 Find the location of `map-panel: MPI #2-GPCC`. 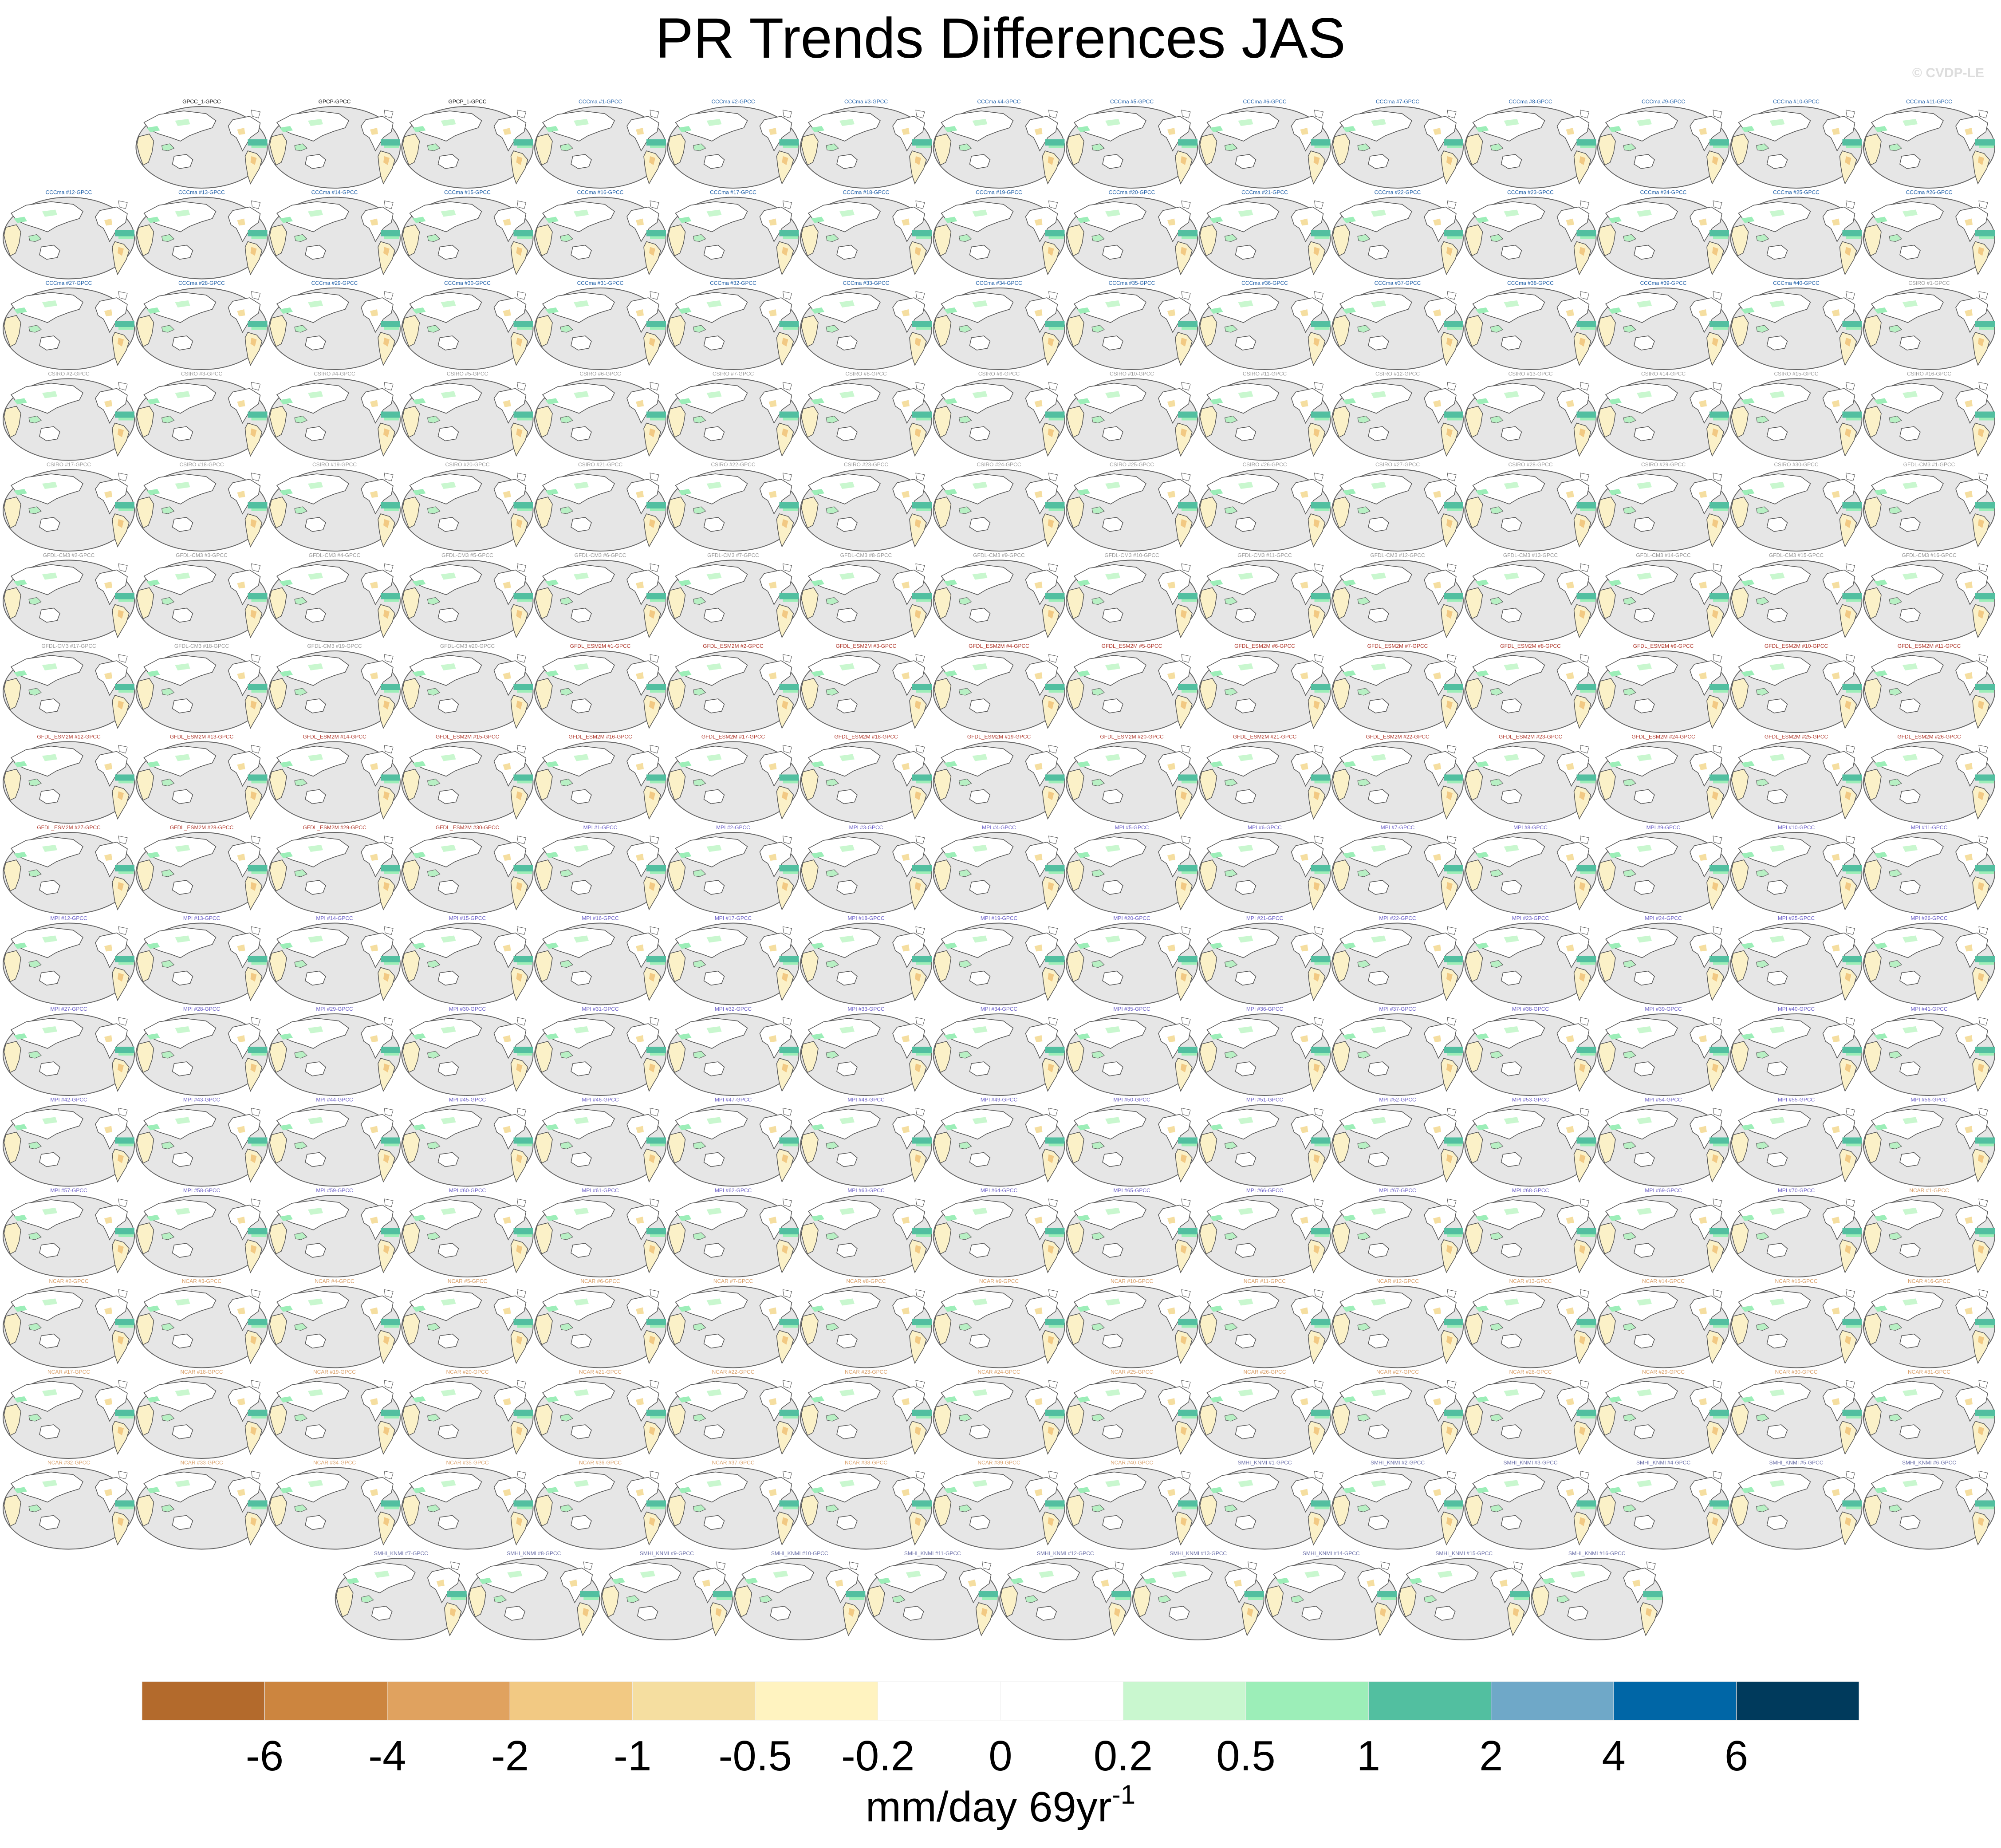

map-panel: MPI #2-GPCC is located at coordinates (733, 869).